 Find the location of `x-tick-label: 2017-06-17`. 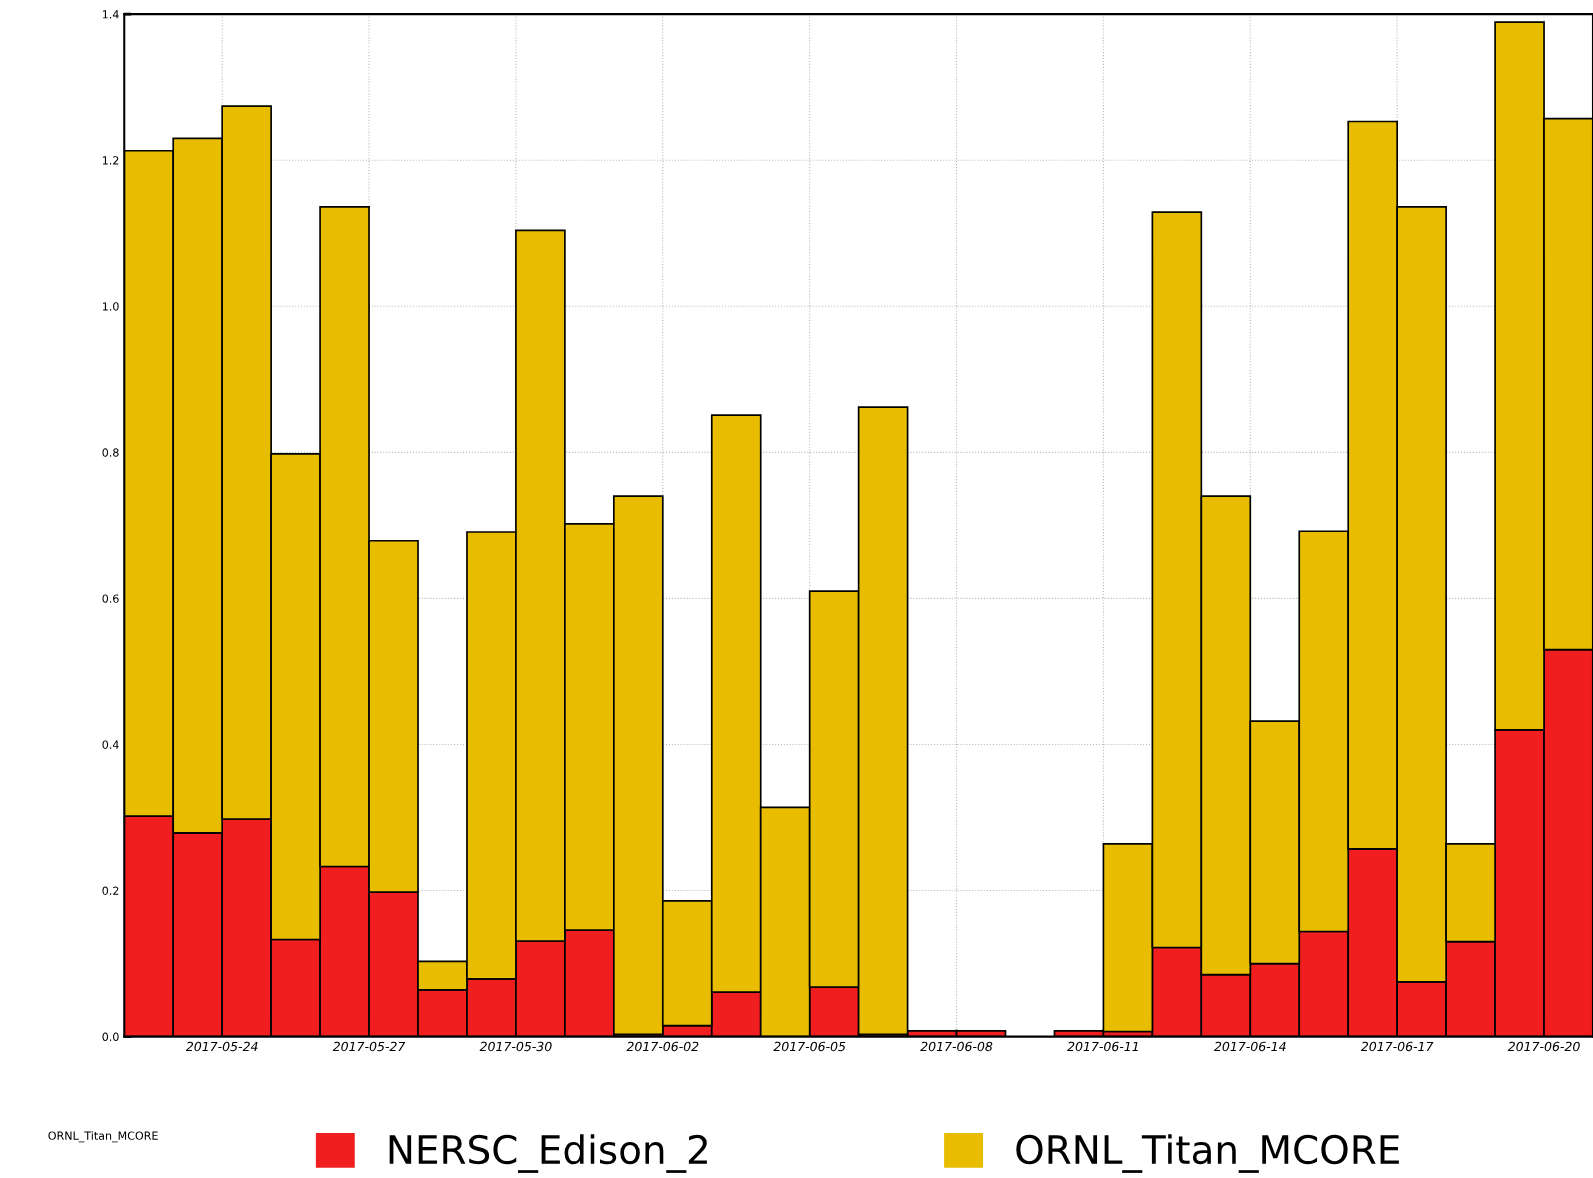

x-tick-label: 2017-06-17 is located at coordinates (1397, 1046).